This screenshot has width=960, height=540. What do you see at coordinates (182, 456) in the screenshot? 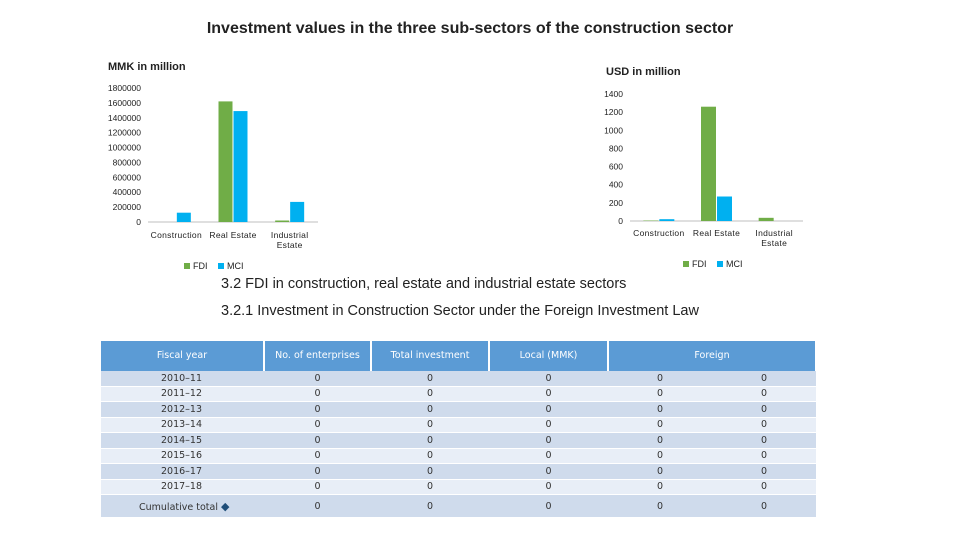
I see `fiscal-year-cell: 2015–16` at bounding box center [182, 456].